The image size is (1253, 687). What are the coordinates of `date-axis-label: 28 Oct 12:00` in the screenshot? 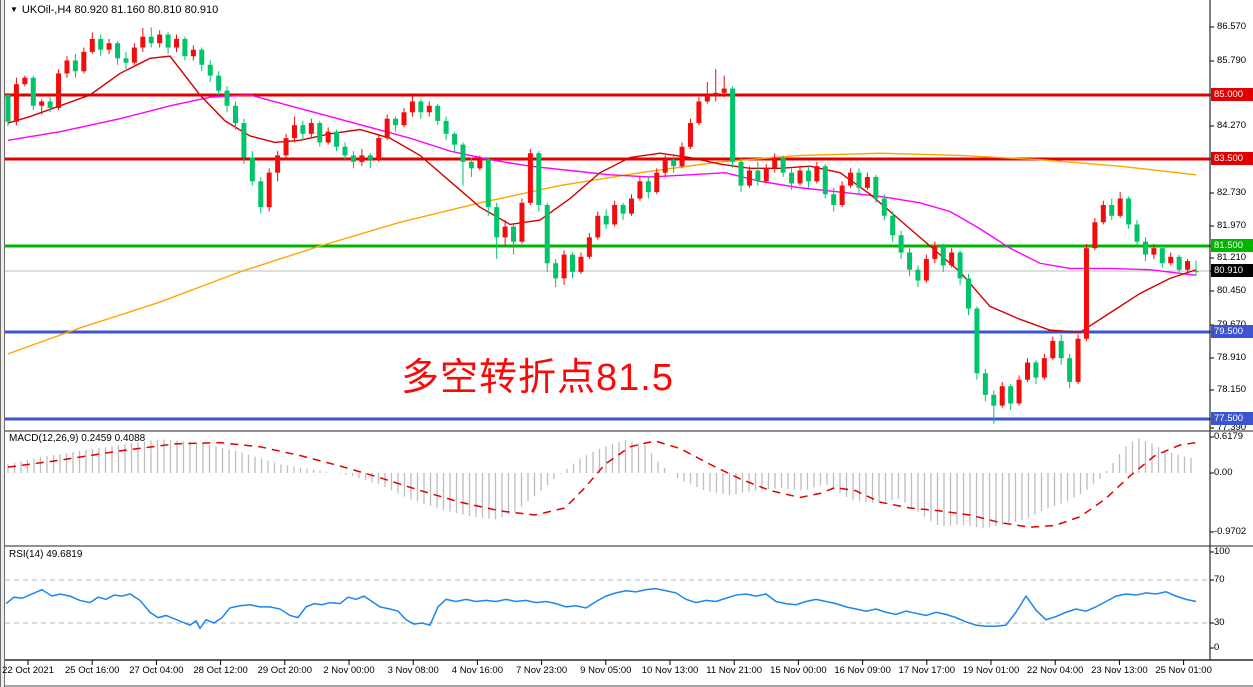 It's located at (220, 670).